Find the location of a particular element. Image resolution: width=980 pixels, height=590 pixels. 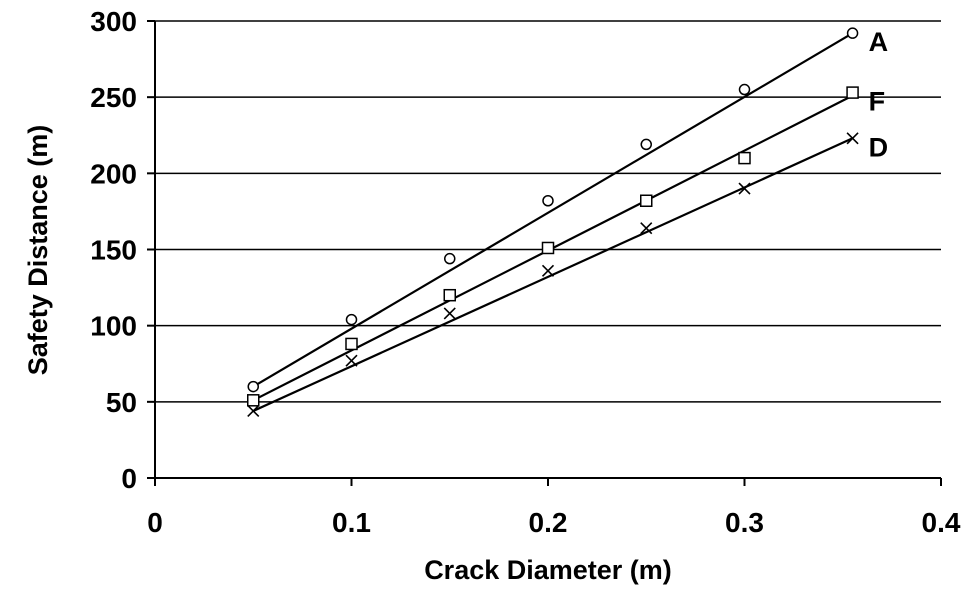

y-tick-label: 150 is located at coordinates (113, 250).